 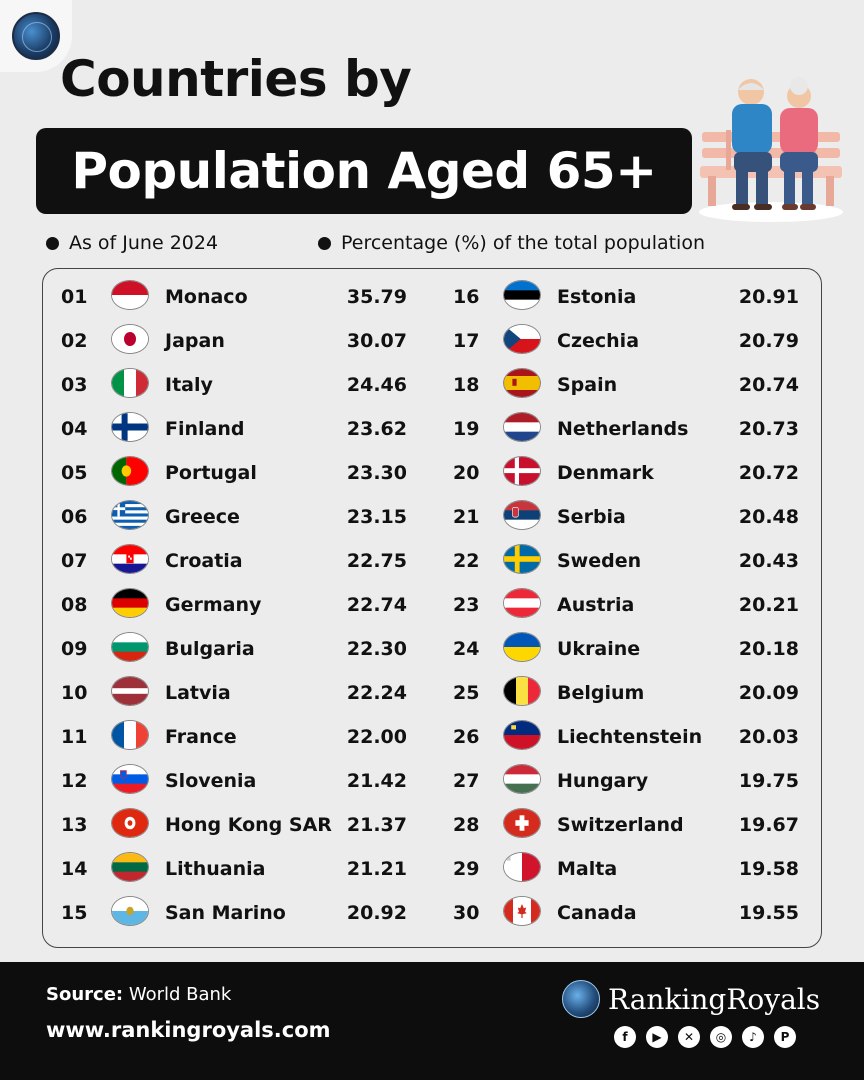 I want to click on rank-number: 01, so click(x=74, y=297).